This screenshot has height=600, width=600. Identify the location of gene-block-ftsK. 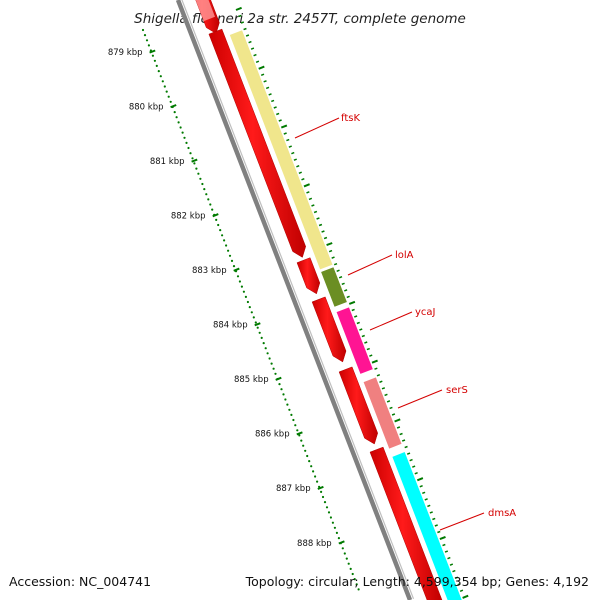
(281, 150).